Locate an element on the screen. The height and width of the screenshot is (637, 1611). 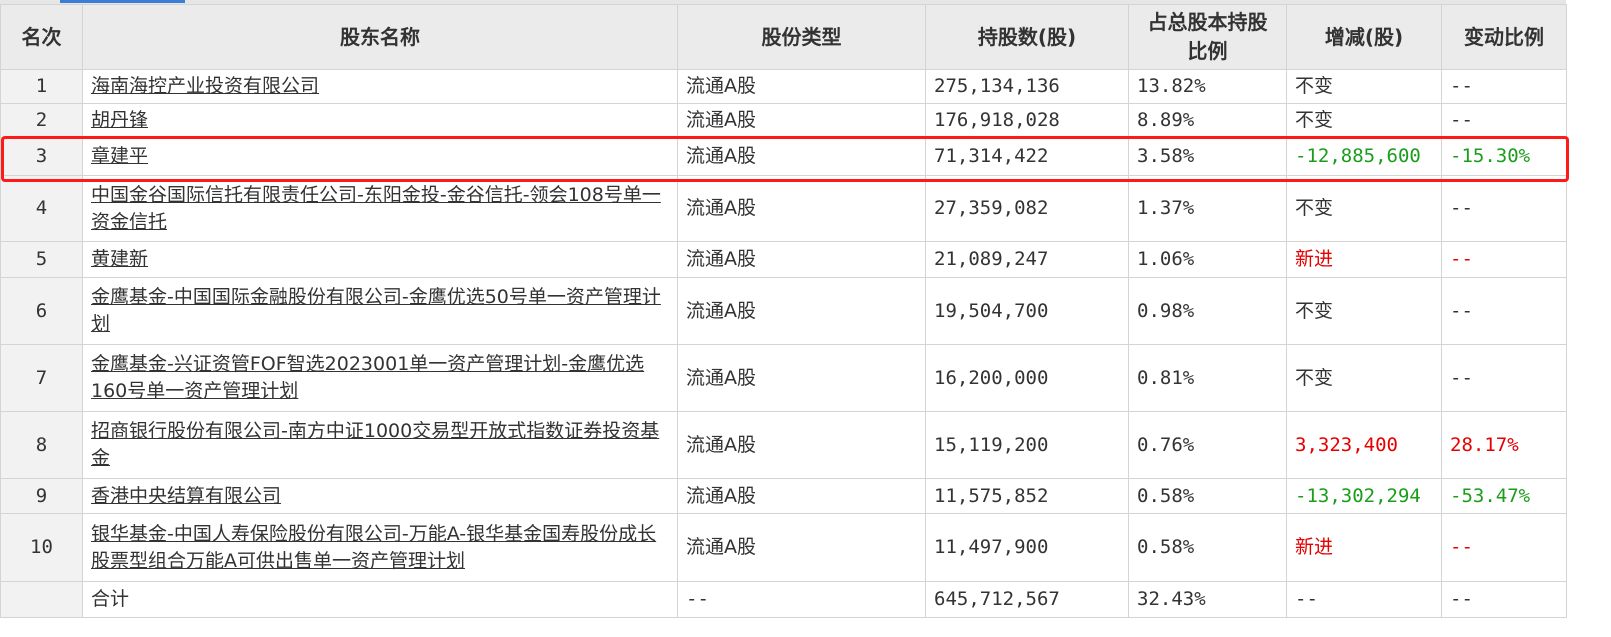
name-cell: 中国金谷国际信托有限责任公司-东阳金投-金谷信托-领会108号单一资金信托 is located at coordinates (380, 208).